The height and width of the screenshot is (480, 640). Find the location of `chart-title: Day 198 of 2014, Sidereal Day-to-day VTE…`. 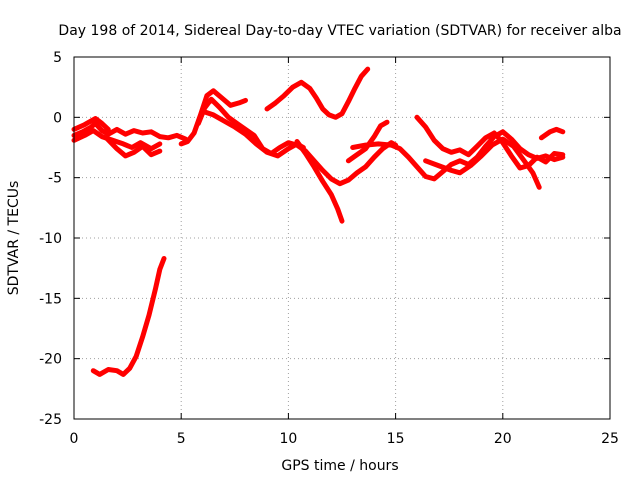

chart-title: Day 198 of 2014, Sidereal Day-to-day VTE… is located at coordinates (339, 31).